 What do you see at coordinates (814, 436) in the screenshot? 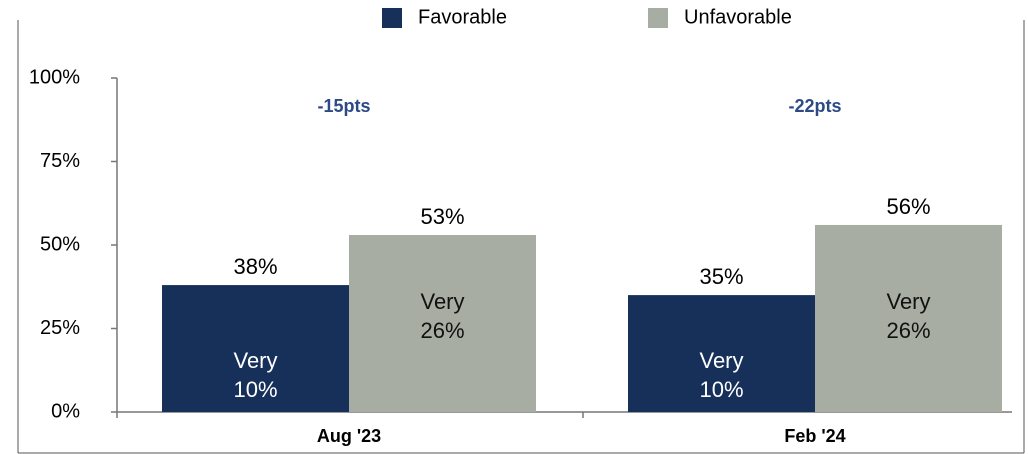
I see `x-tick-label: Feb '24` at bounding box center [814, 436].